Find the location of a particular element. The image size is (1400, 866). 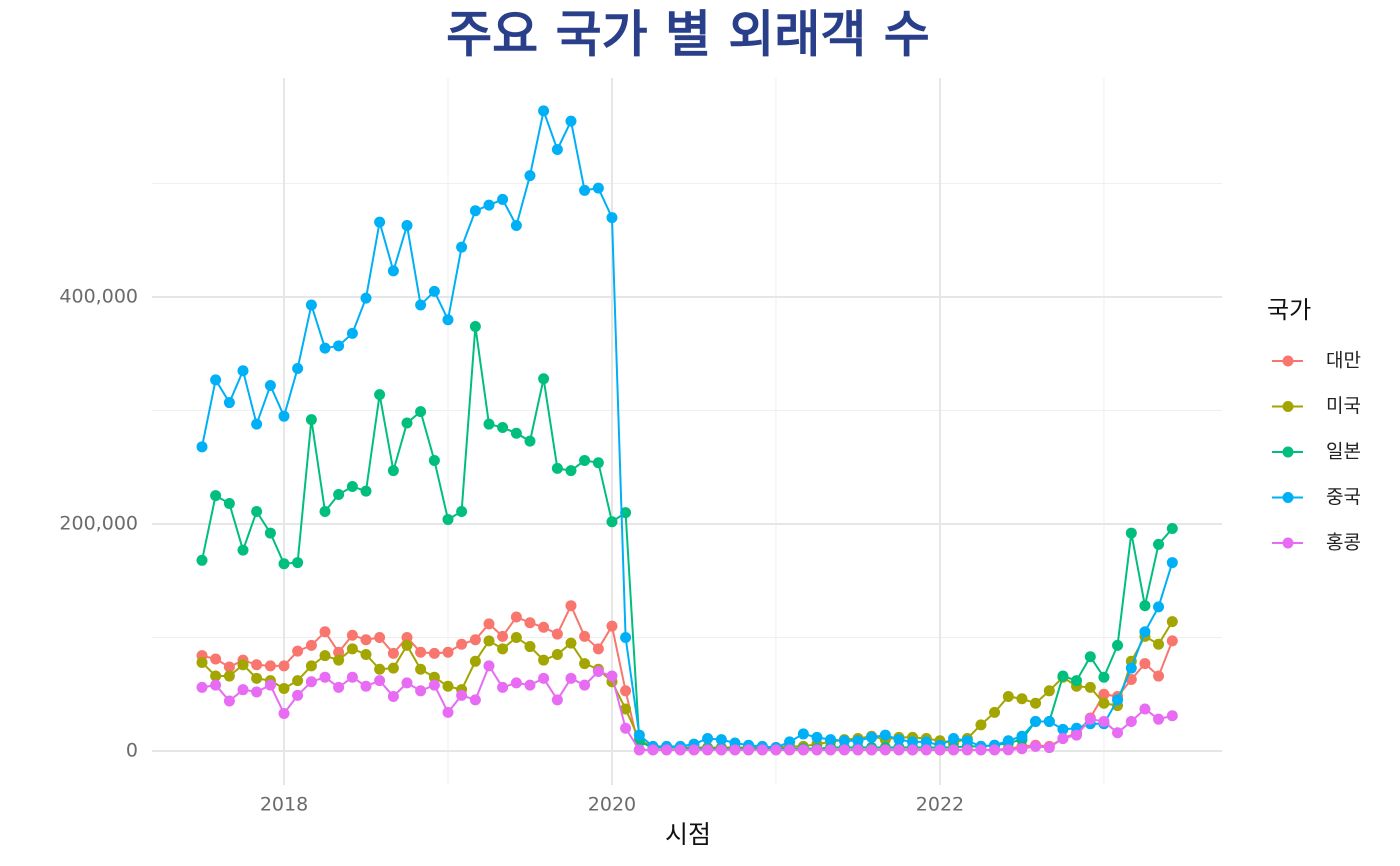

x-tick-label: 2018 is located at coordinates (284, 805).